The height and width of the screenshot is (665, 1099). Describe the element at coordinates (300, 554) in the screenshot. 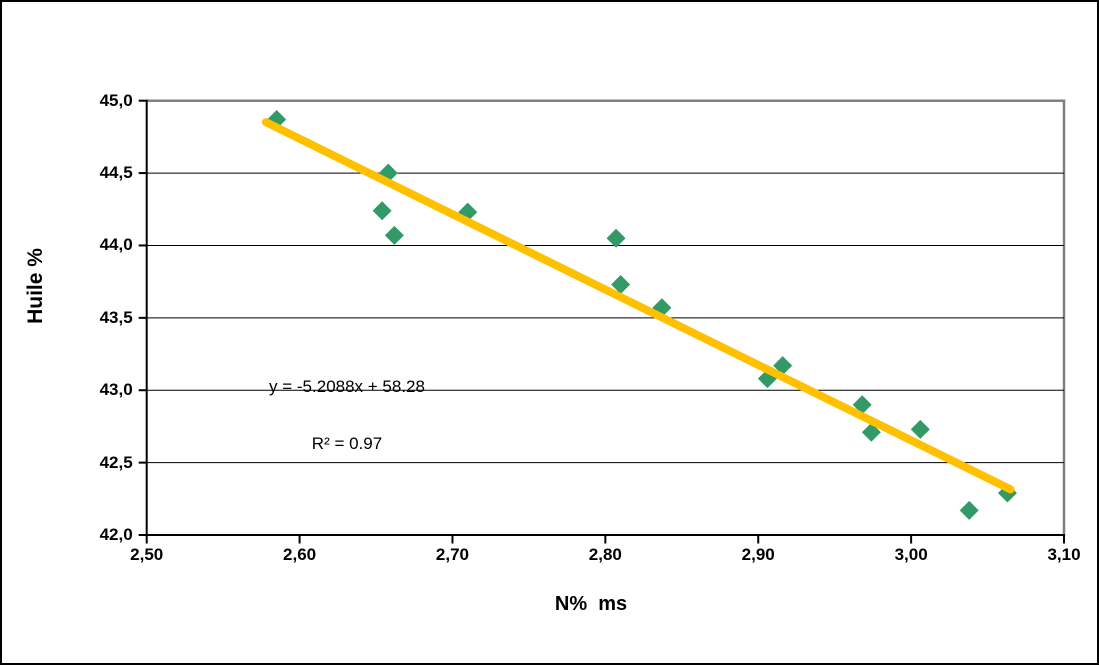

I see `x-tick-label: 2,60` at that location.